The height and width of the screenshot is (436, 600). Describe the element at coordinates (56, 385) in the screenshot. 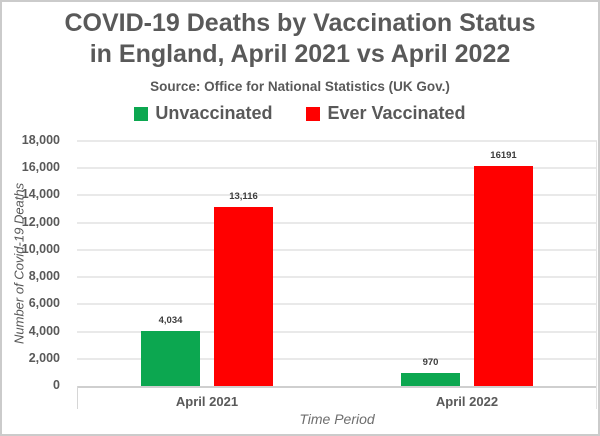

I see `y-tick-label: 0` at that location.